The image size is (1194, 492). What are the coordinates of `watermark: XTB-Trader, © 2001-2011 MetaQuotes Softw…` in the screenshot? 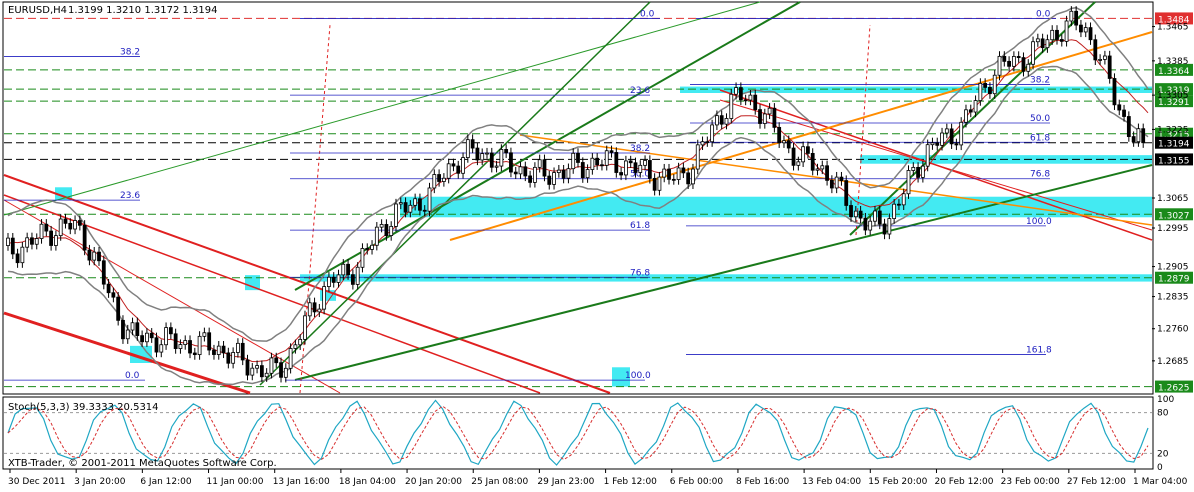 It's located at (142, 463).